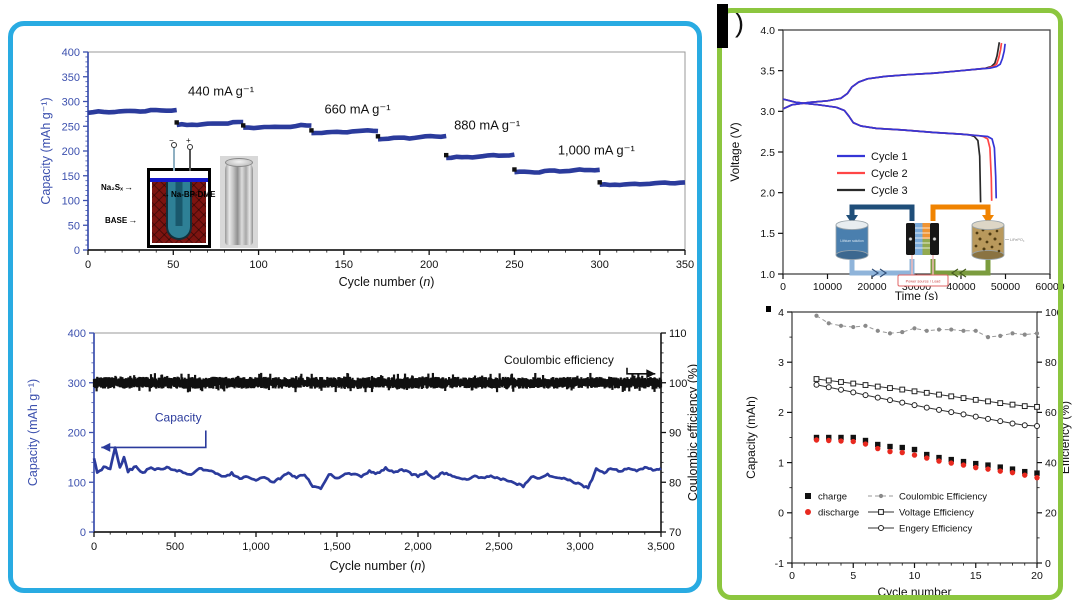 The image size is (1080, 614). I want to click on svg-text: 1, so click(781, 463).